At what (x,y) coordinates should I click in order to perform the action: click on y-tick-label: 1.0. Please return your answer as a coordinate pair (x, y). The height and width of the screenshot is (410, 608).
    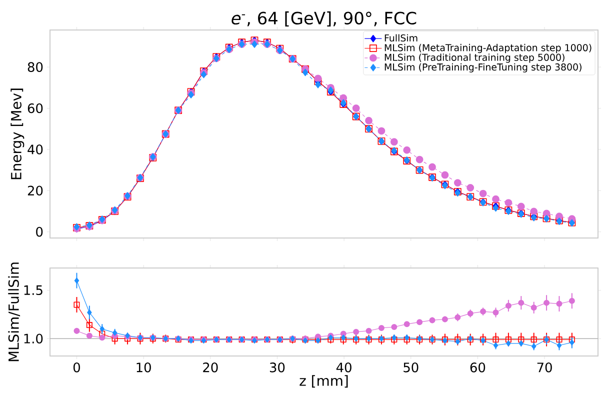
    Looking at the image, I should click on (33, 339).